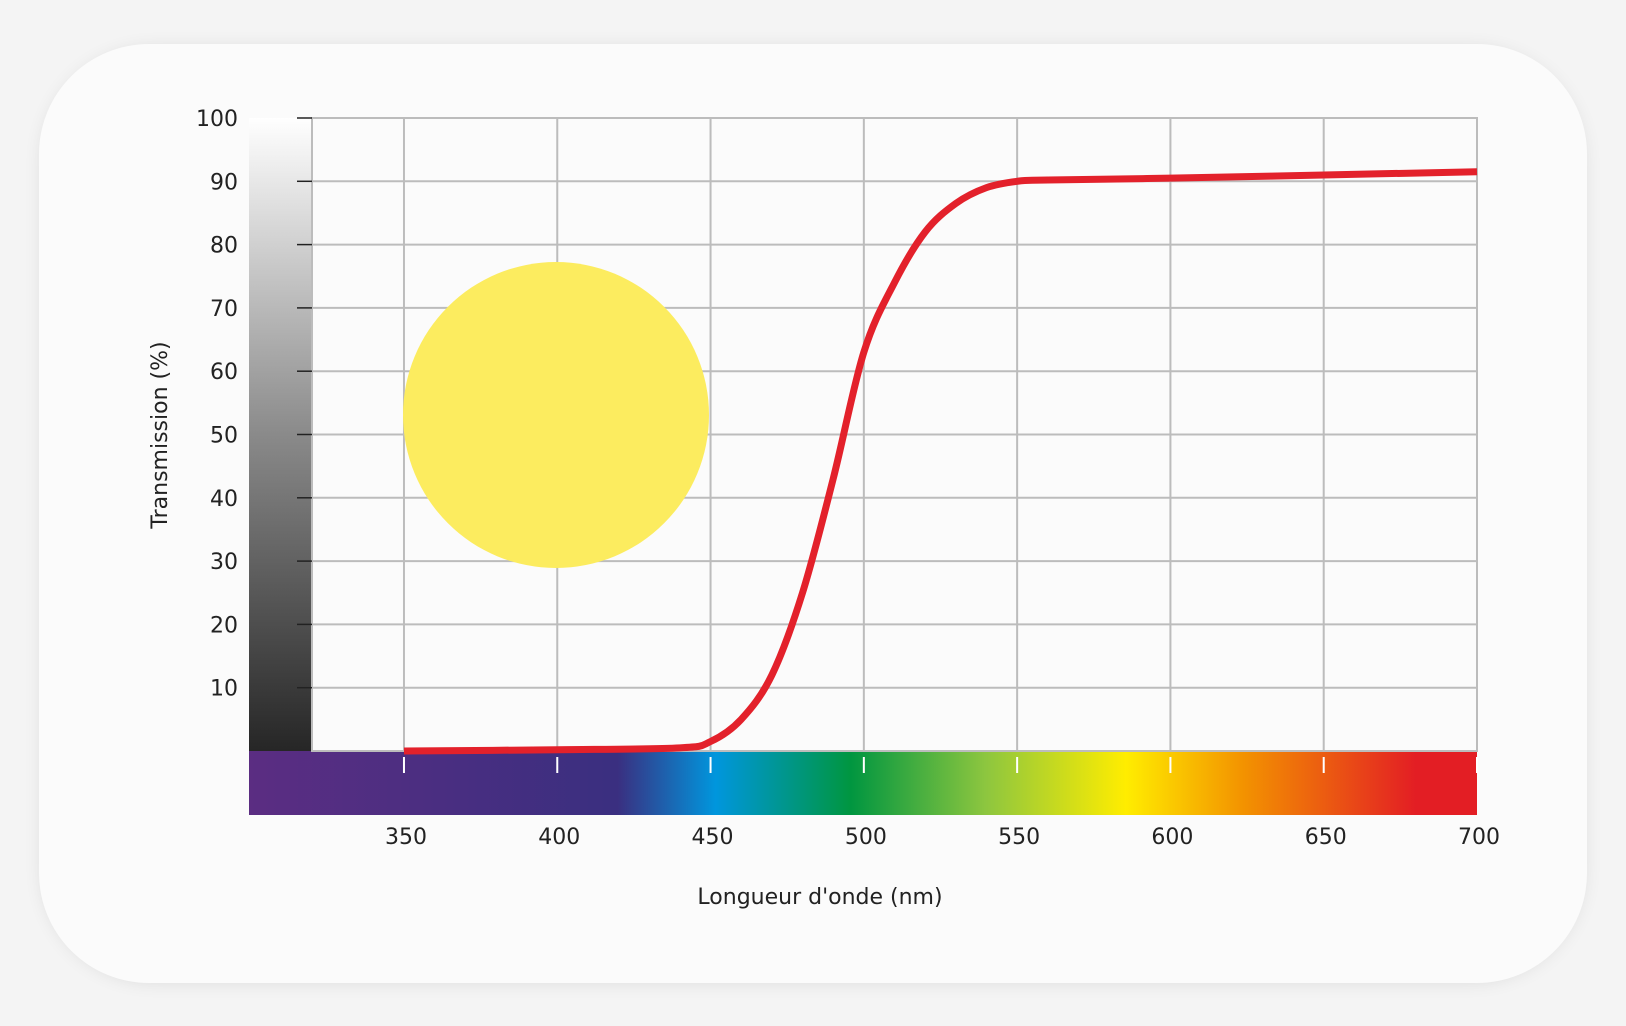  I want to click on y-axis-label: Transmission (%), so click(160, 435).